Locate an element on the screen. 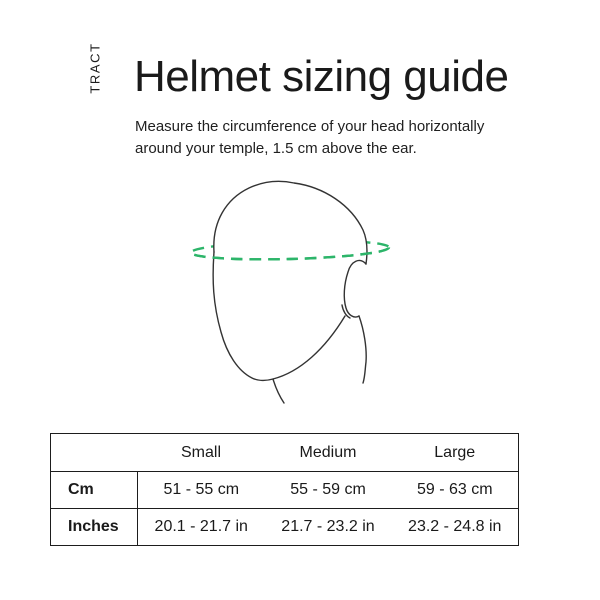 Image resolution: width=600 pixels, height=600 pixels. ear-lobe-line is located at coordinates (346, 311).